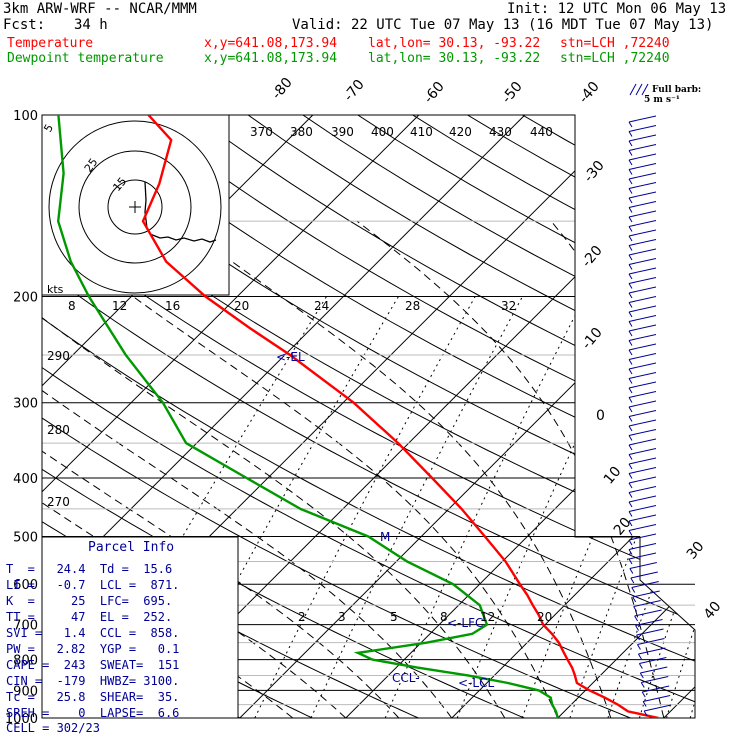  I want to click on pressure-tick-label: 100, so click(25, 116).